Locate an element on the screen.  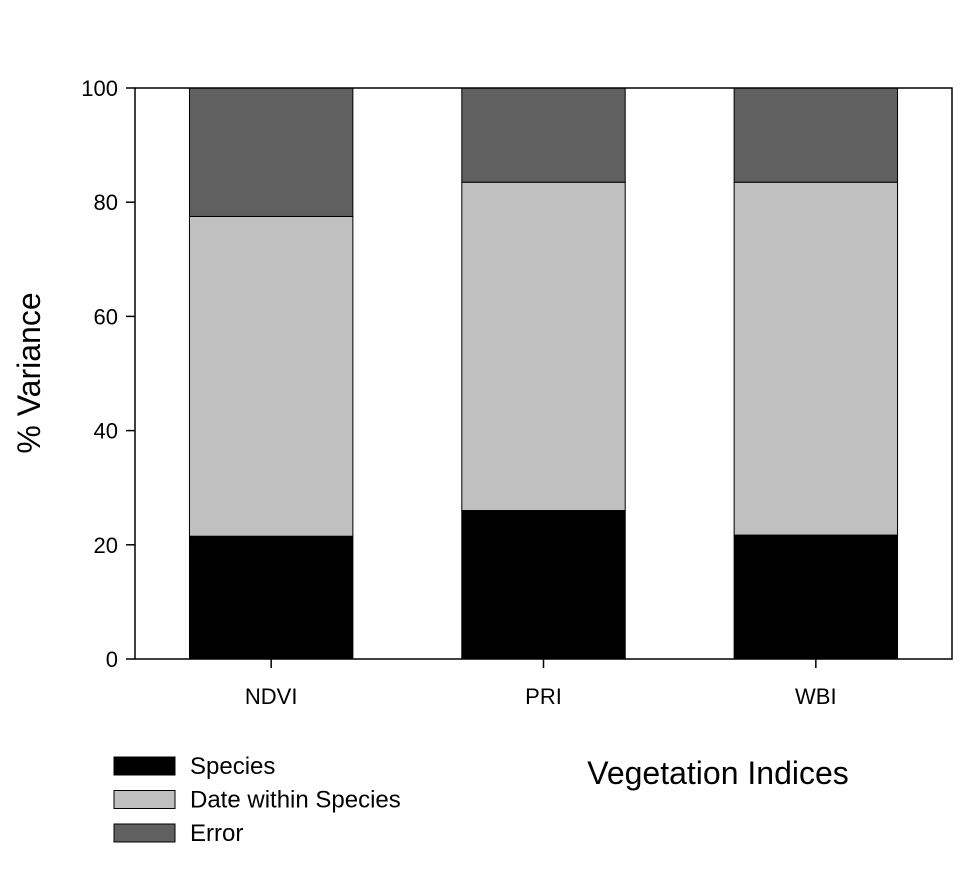
legend: Species Date within Species Error is located at coordinates (257, 800).